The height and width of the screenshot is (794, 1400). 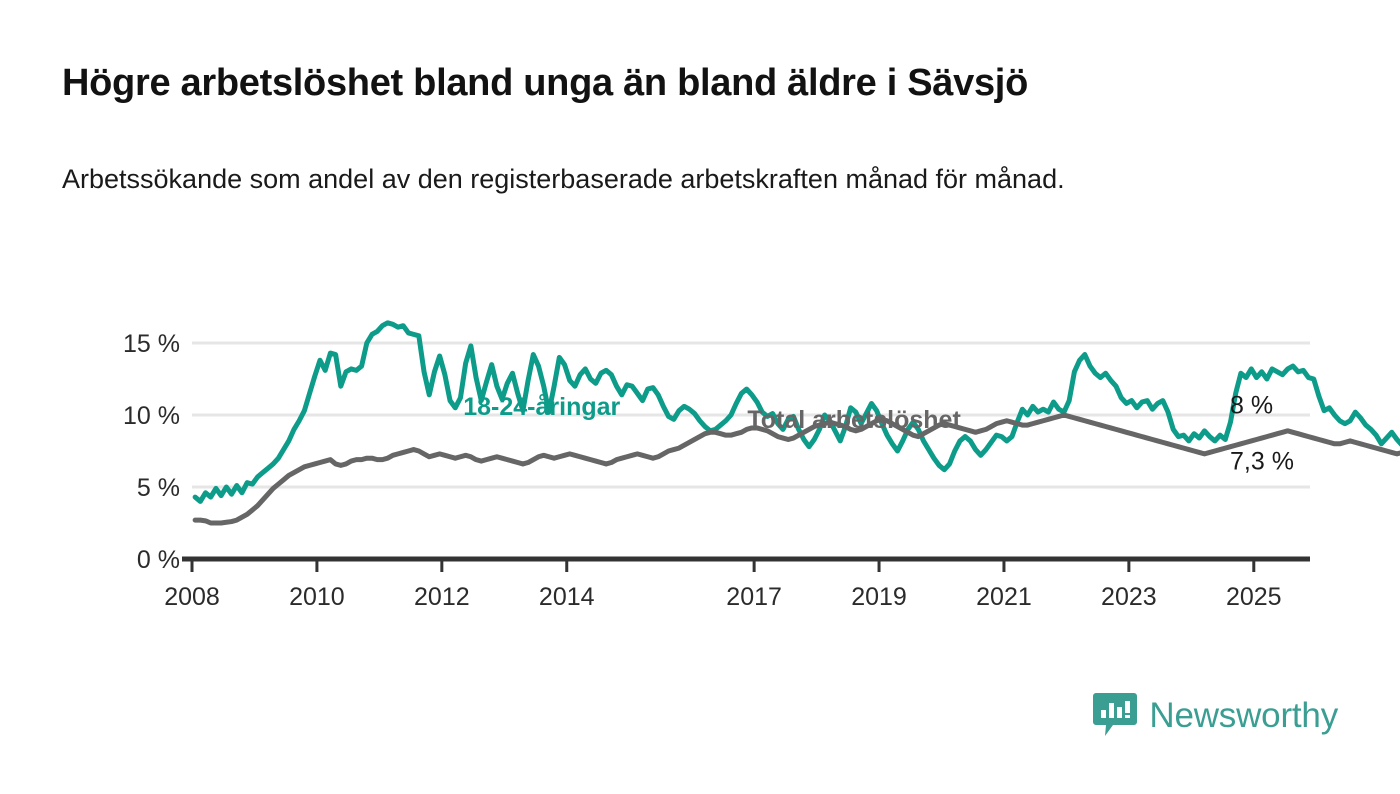 I want to click on y-axis-tick-label: 0 %, so click(x=158, y=560).